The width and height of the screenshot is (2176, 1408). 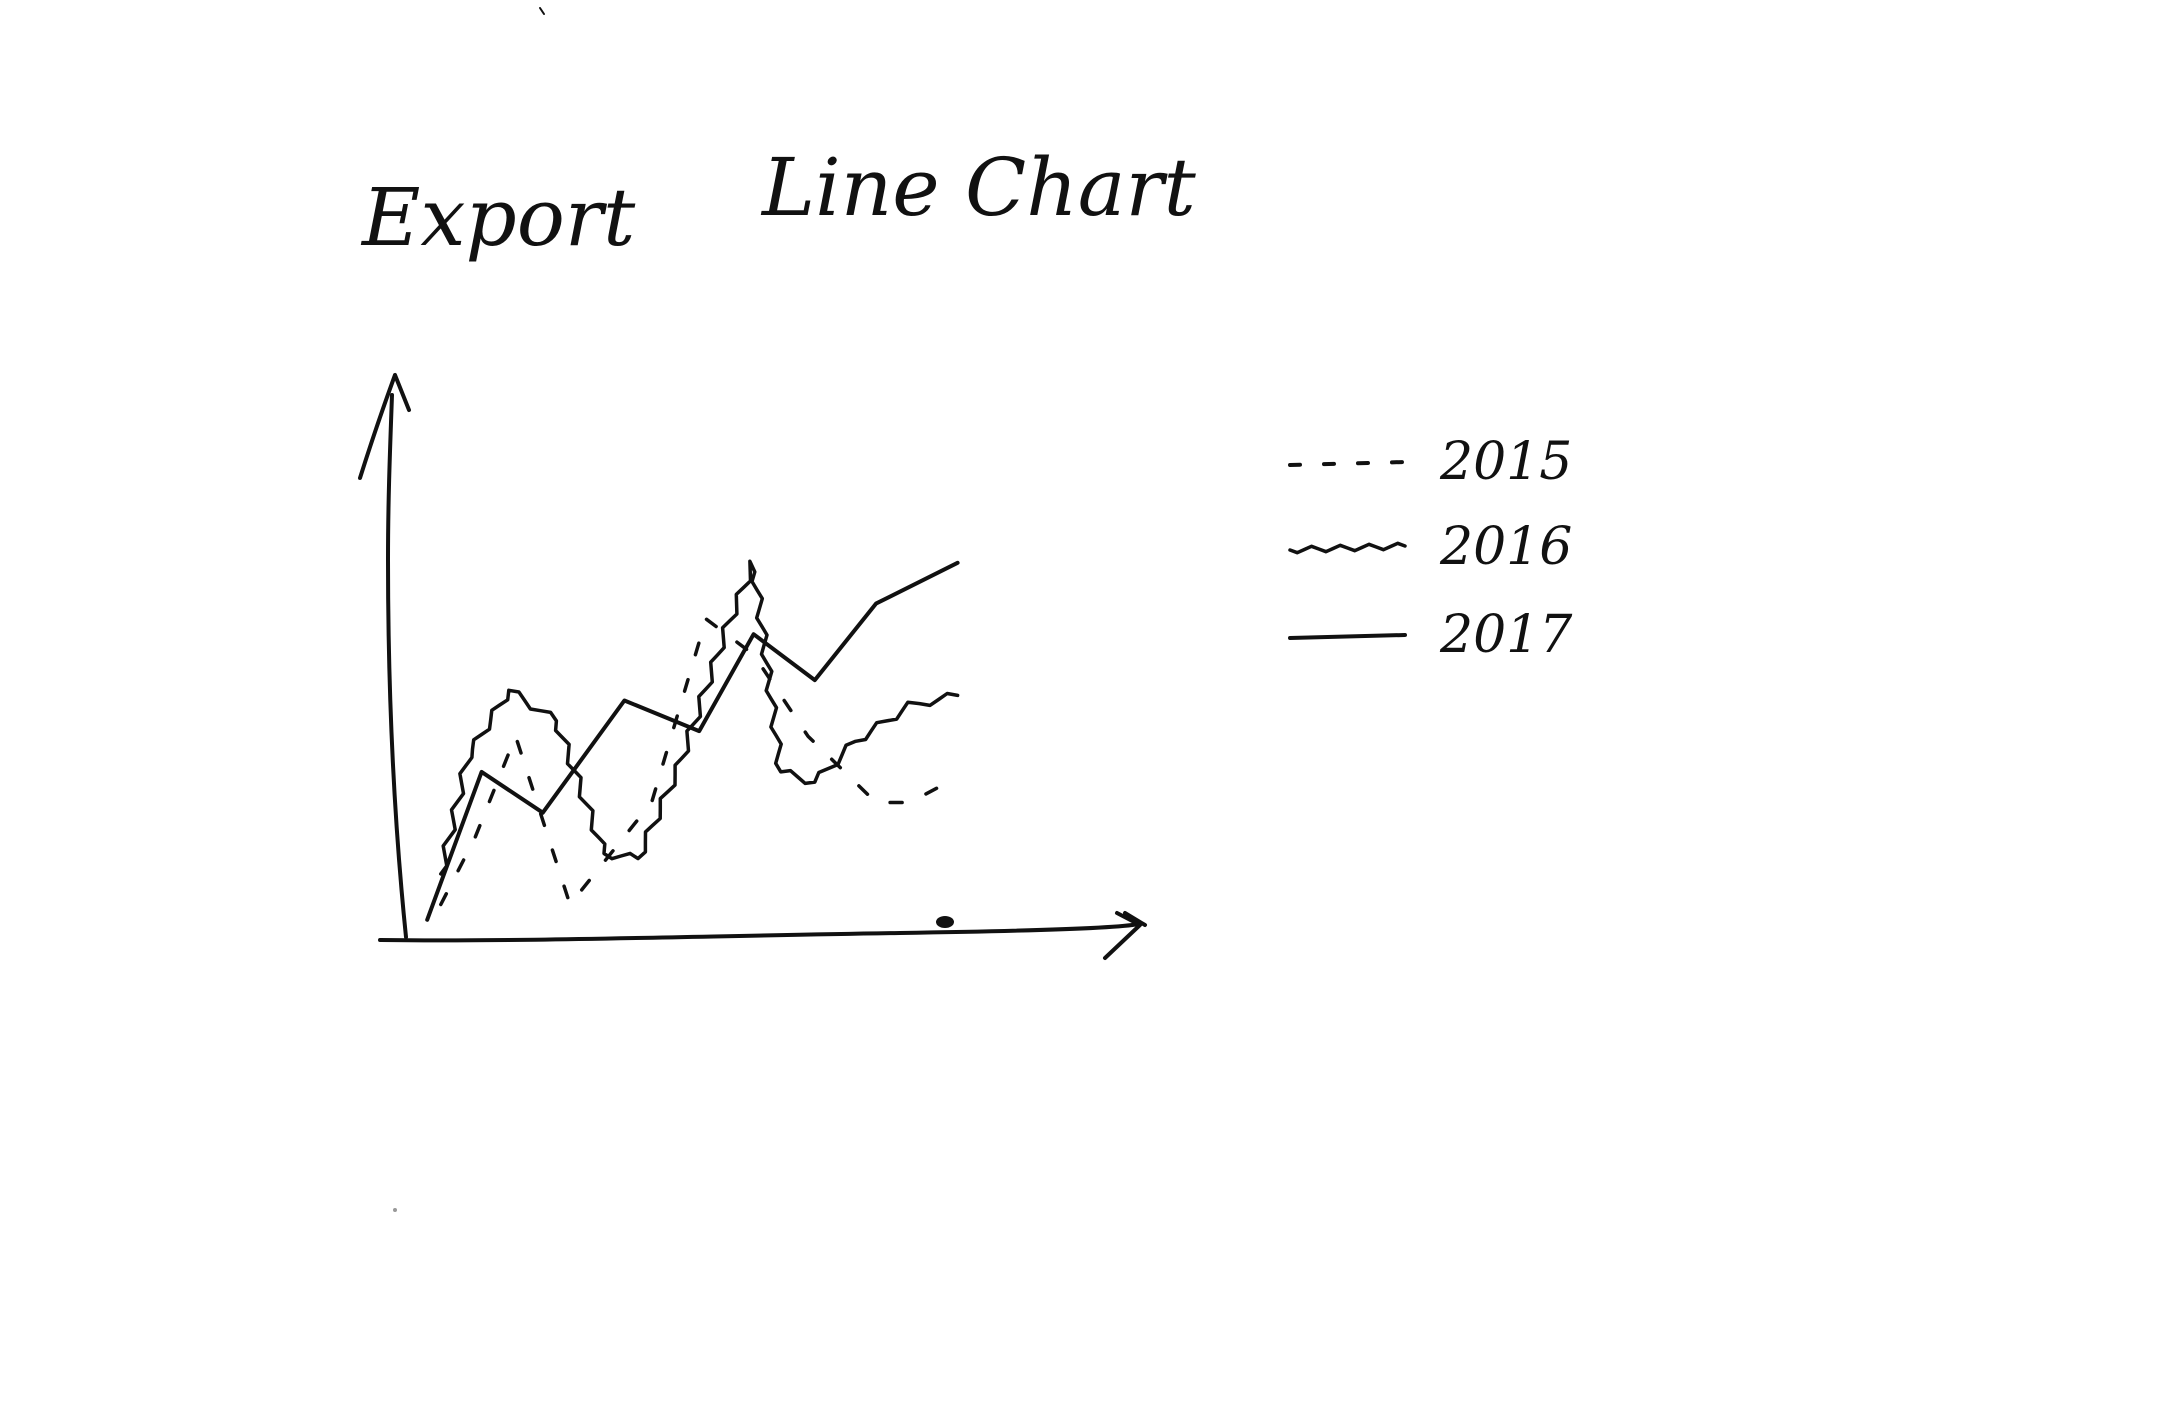 What do you see at coordinates (945, 922) in the screenshot?
I see `x-axis-ink-dot` at bounding box center [945, 922].